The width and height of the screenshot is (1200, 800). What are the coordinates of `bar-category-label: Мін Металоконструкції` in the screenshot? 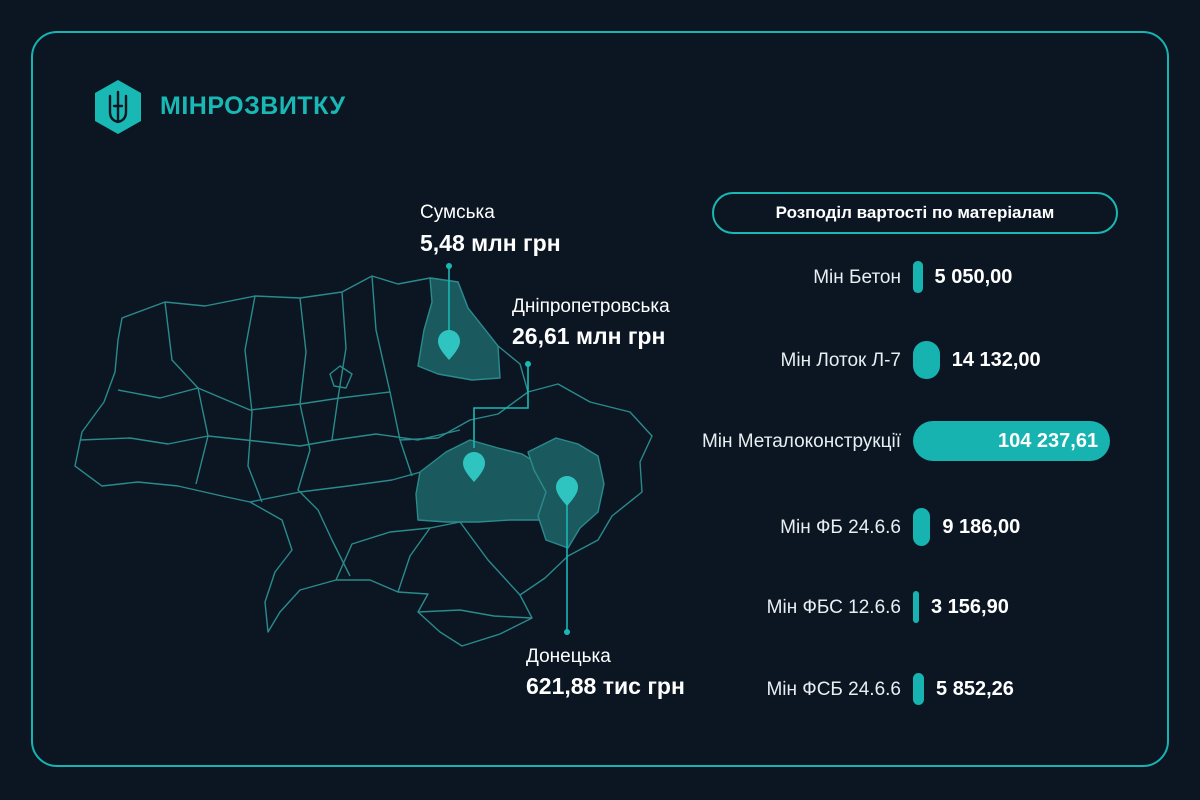 It's located at (801, 441).